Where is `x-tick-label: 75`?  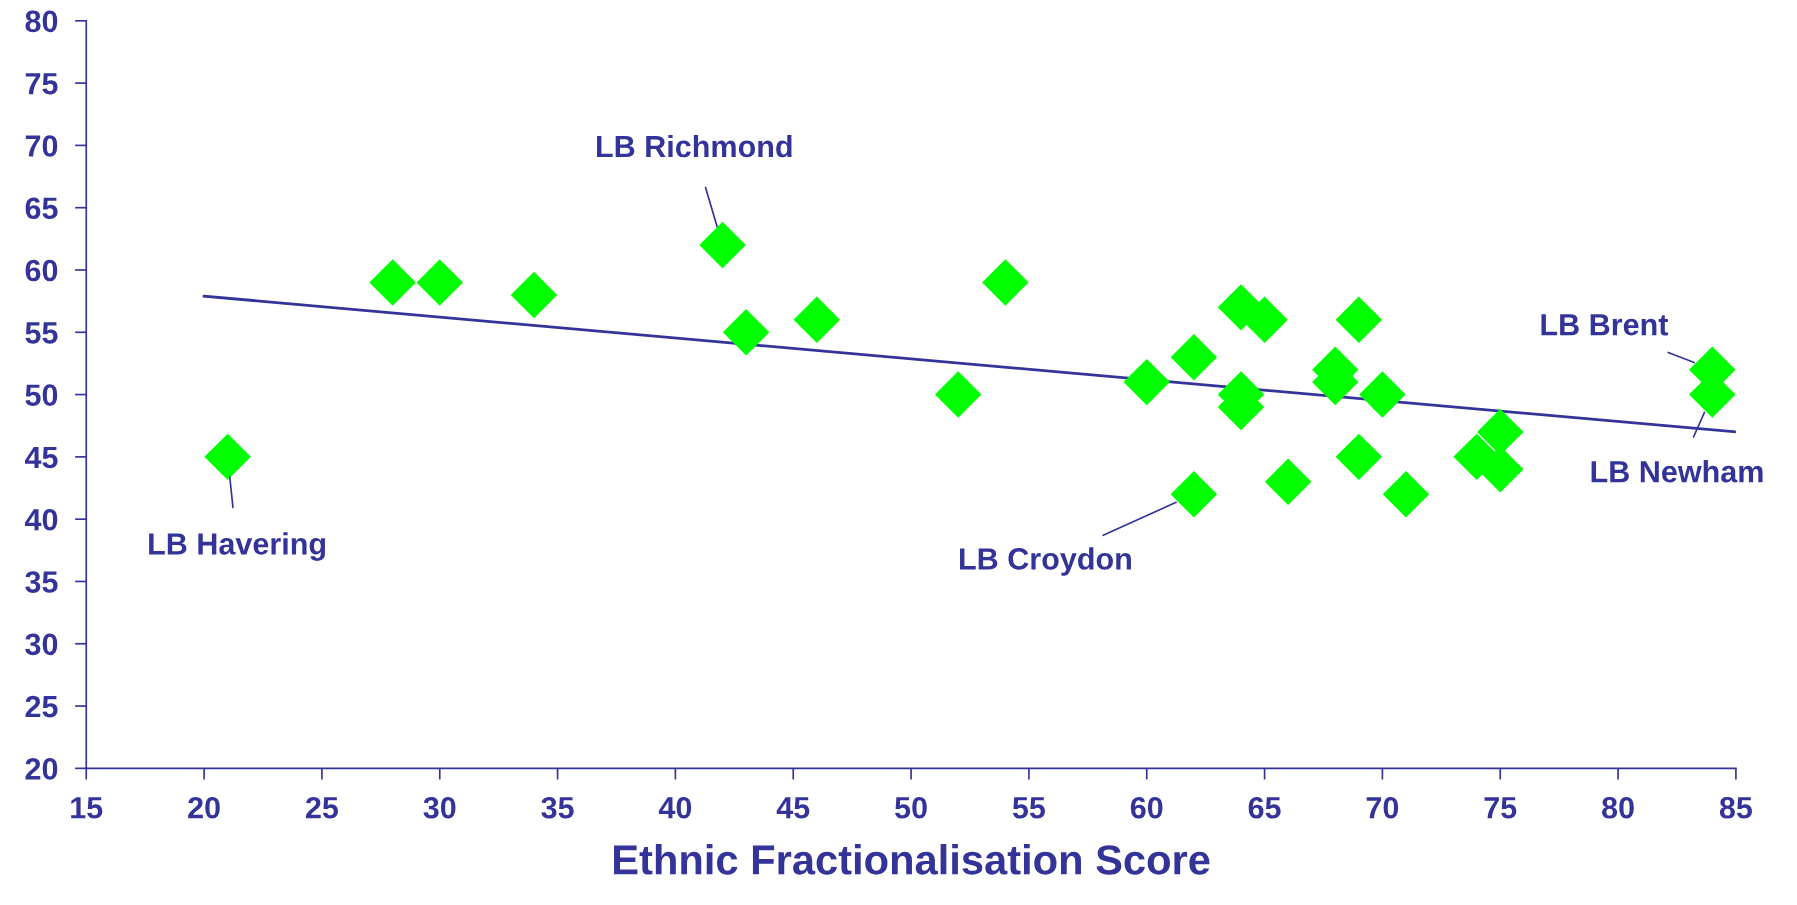
x-tick-label: 75 is located at coordinates (1500, 808).